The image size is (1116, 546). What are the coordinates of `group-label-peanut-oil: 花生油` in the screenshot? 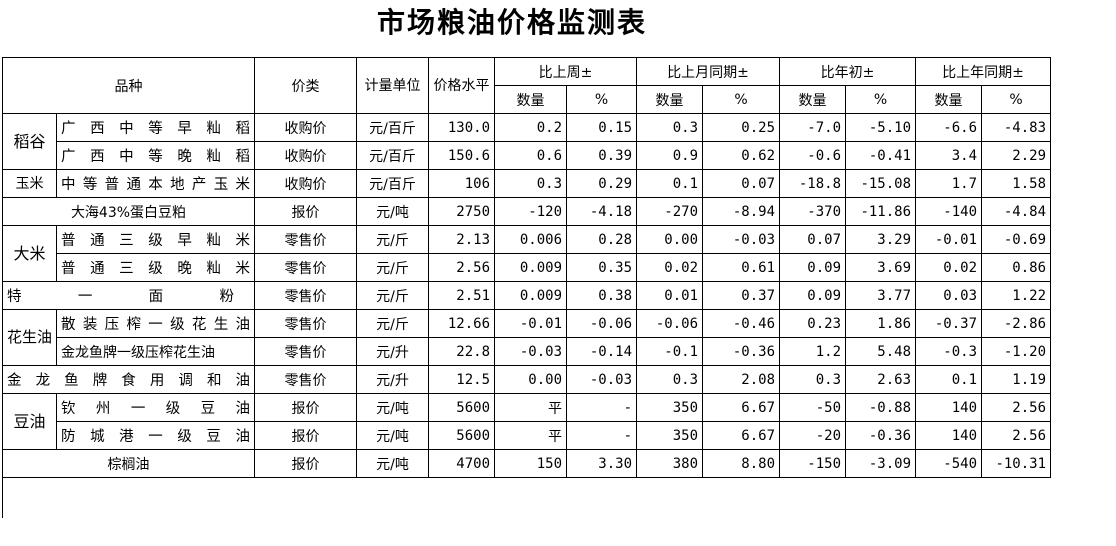 It's located at (29, 337).